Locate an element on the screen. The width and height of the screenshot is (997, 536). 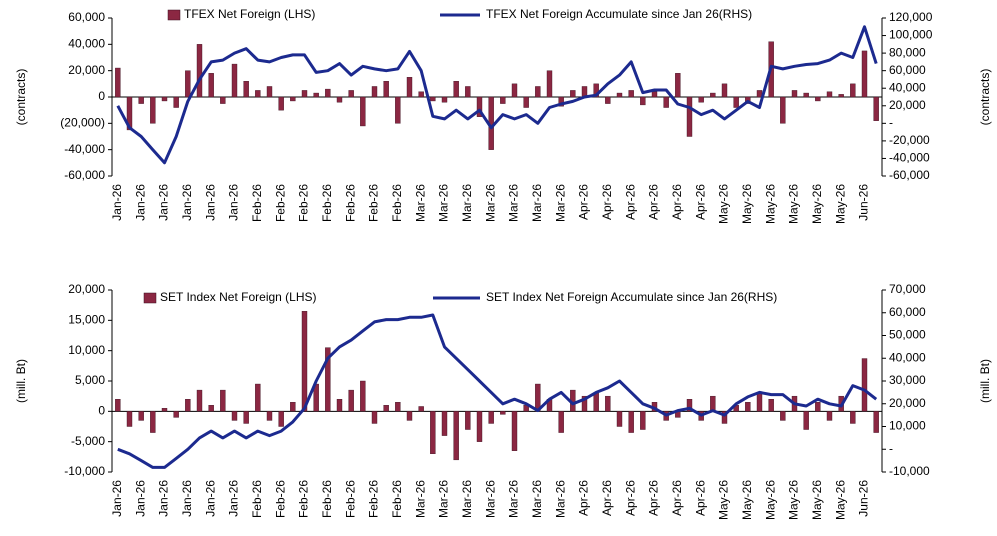
y-tick-label: (20,000) is located at coordinates (82, 123).